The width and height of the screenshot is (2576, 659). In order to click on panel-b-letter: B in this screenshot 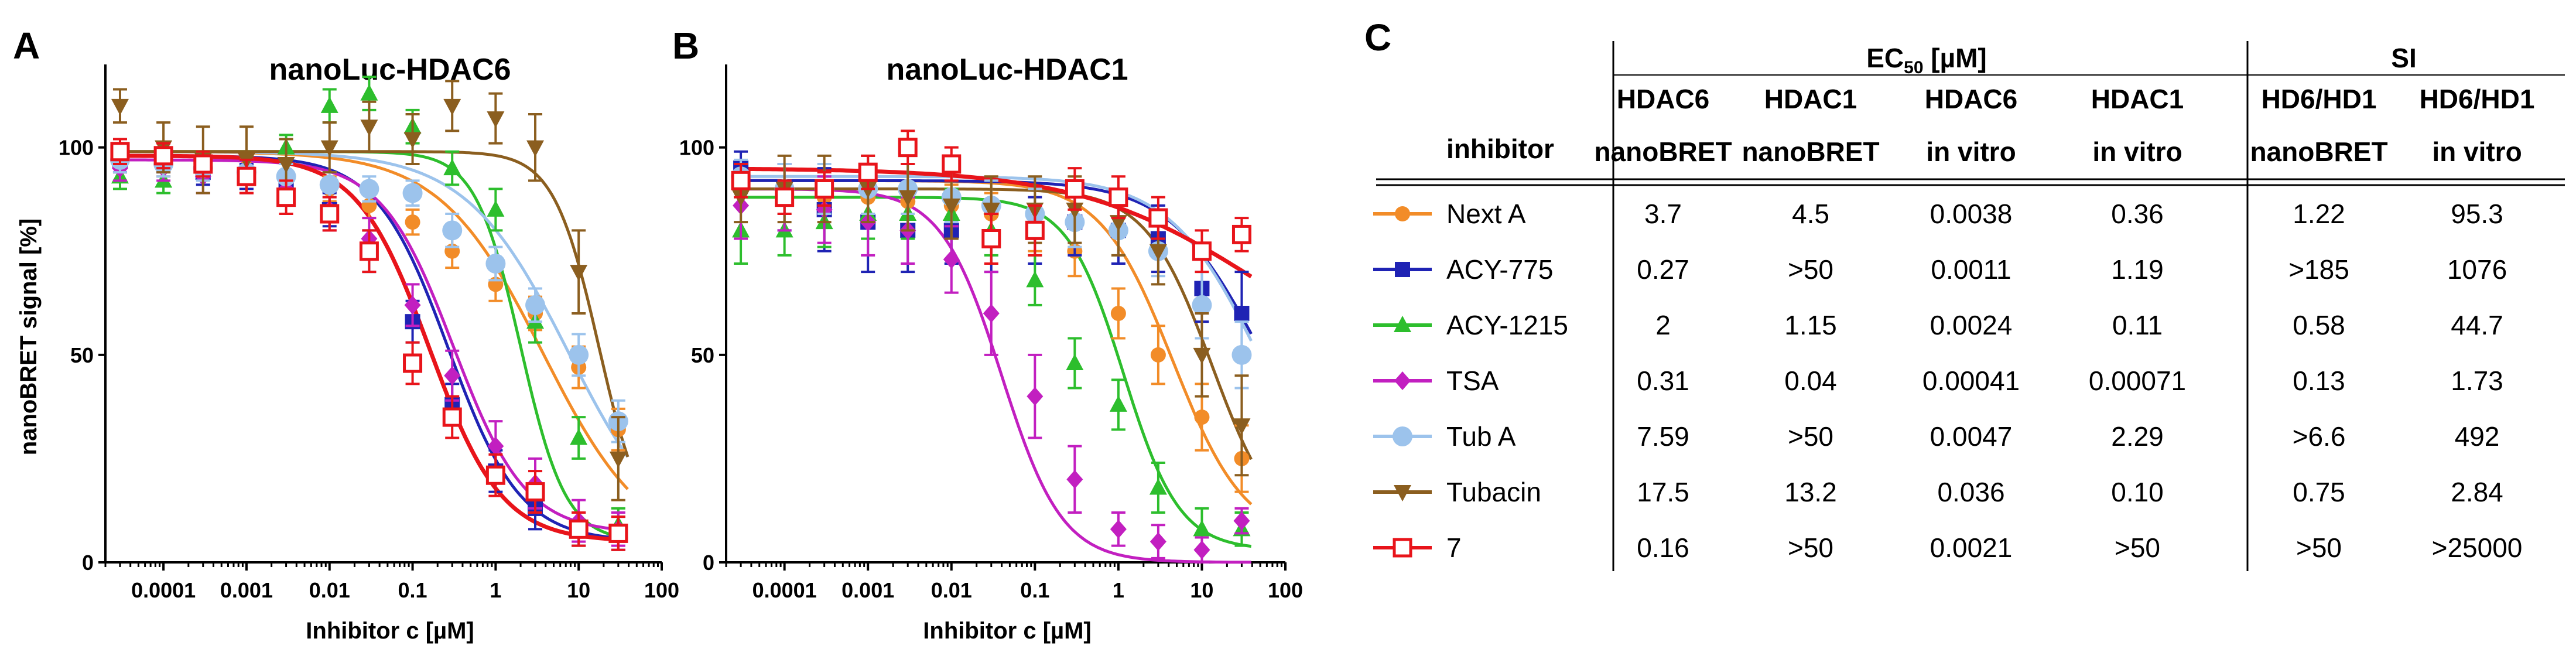, I will do `click(686, 46)`.